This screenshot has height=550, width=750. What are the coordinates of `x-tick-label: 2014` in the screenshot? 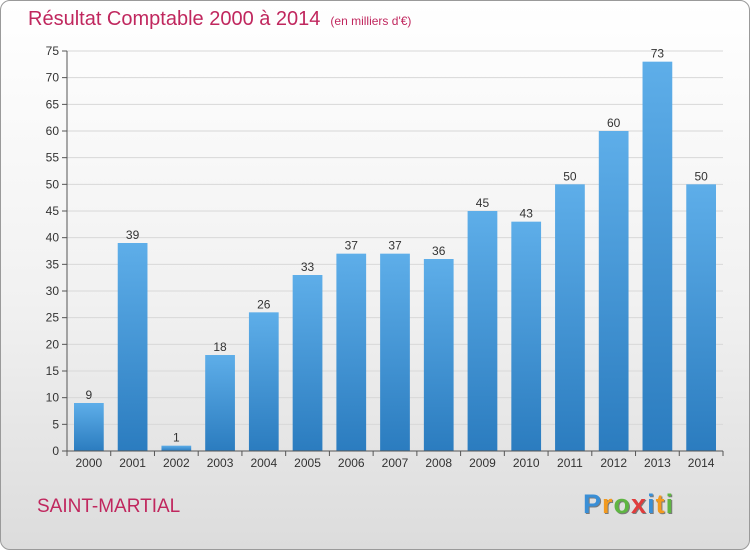 It's located at (701, 463).